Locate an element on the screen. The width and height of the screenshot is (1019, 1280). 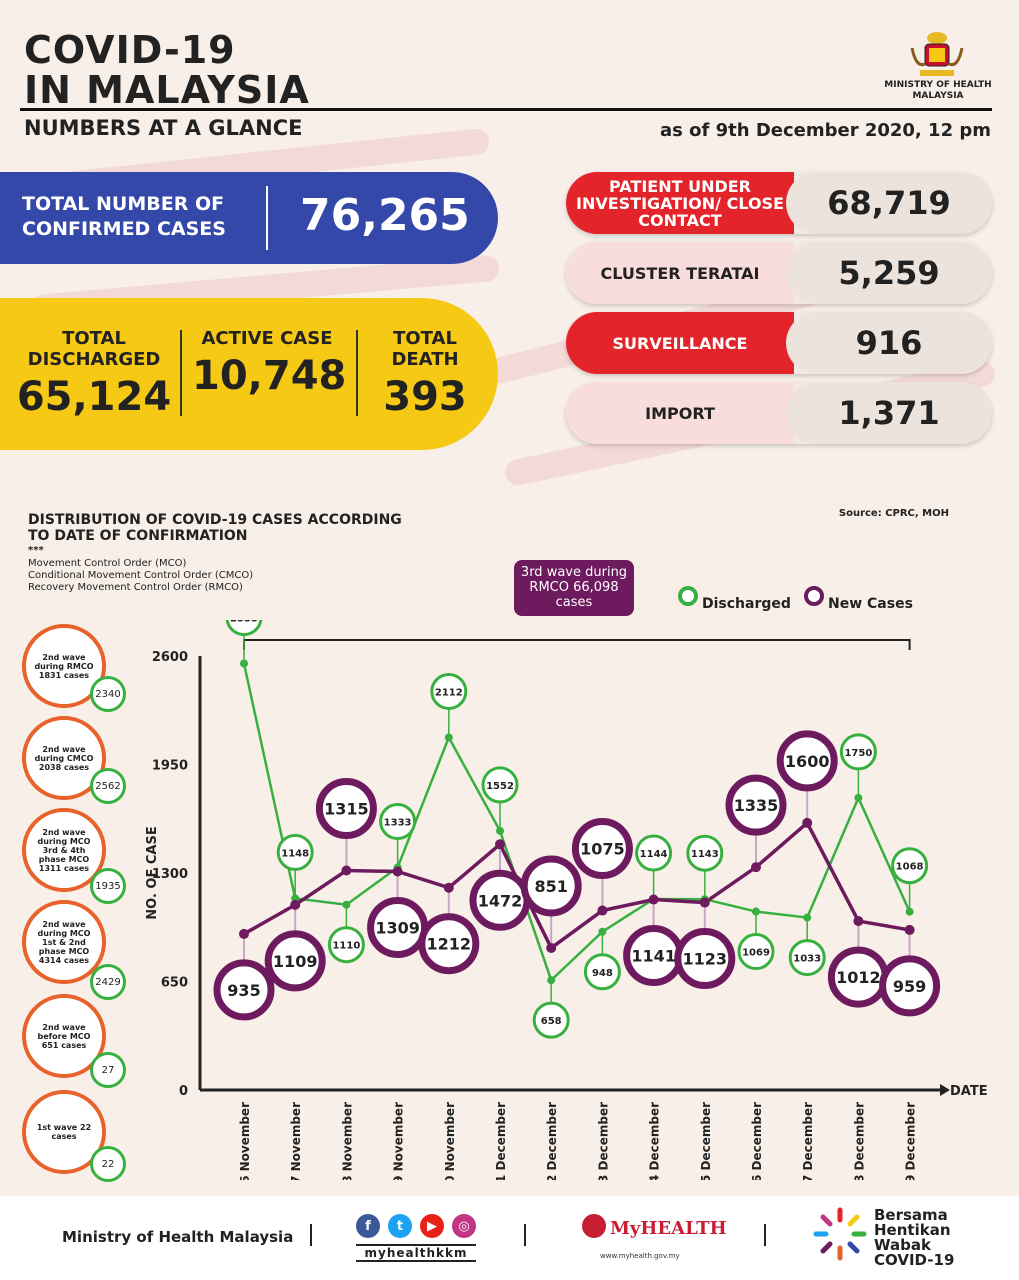
wave-value: 22 is located at coordinates (108, 1164).